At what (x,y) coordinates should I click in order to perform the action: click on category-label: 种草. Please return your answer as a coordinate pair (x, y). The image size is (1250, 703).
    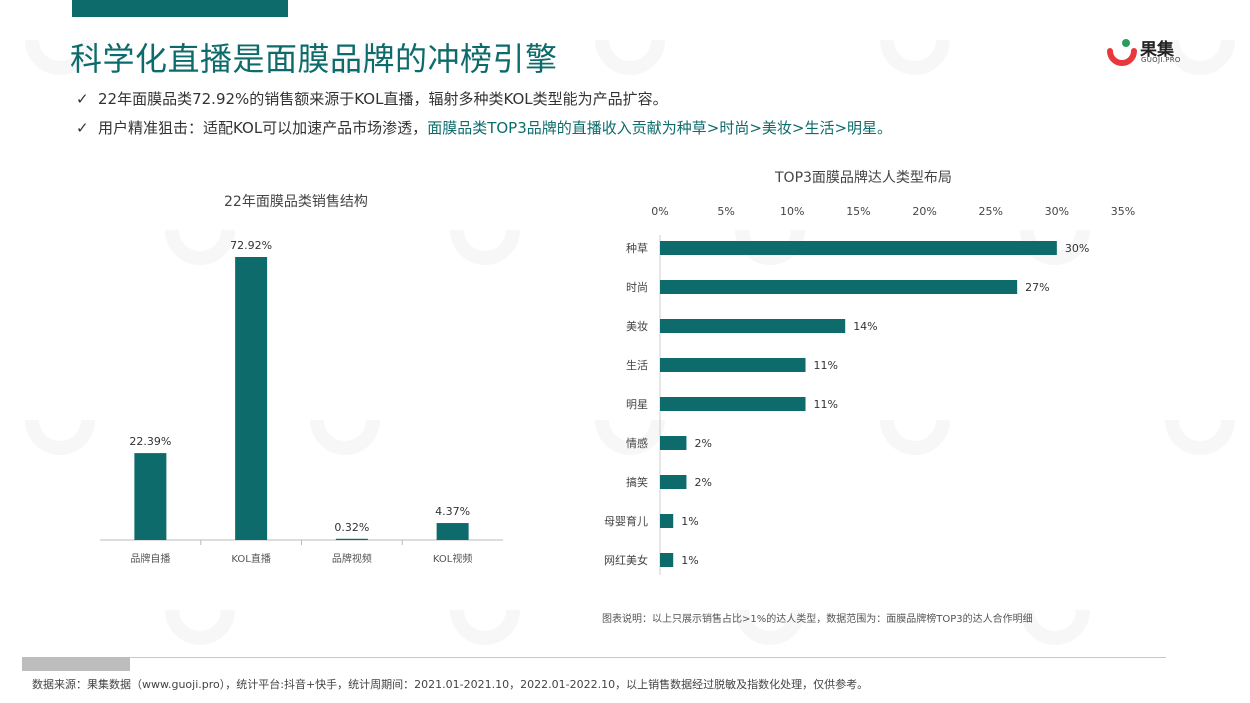
    Looking at the image, I should click on (637, 248).